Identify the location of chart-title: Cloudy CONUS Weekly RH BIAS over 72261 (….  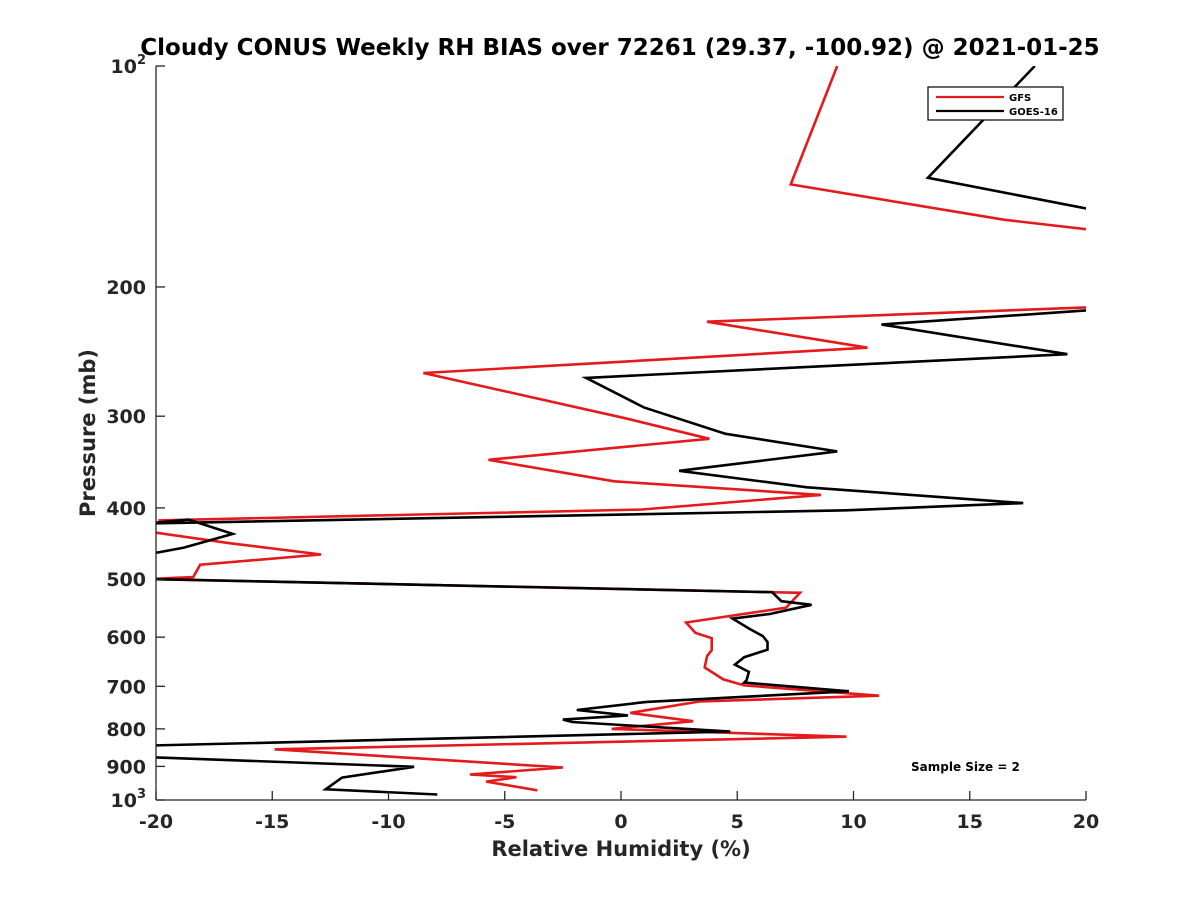
(619, 48).